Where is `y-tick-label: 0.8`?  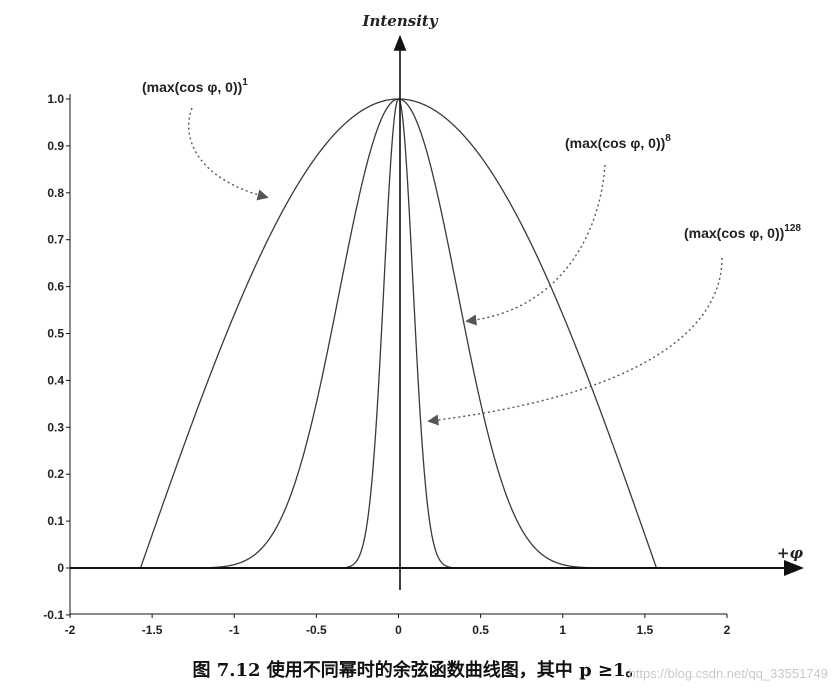
y-tick-label: 0.8 is located at coordinates (55, 193).